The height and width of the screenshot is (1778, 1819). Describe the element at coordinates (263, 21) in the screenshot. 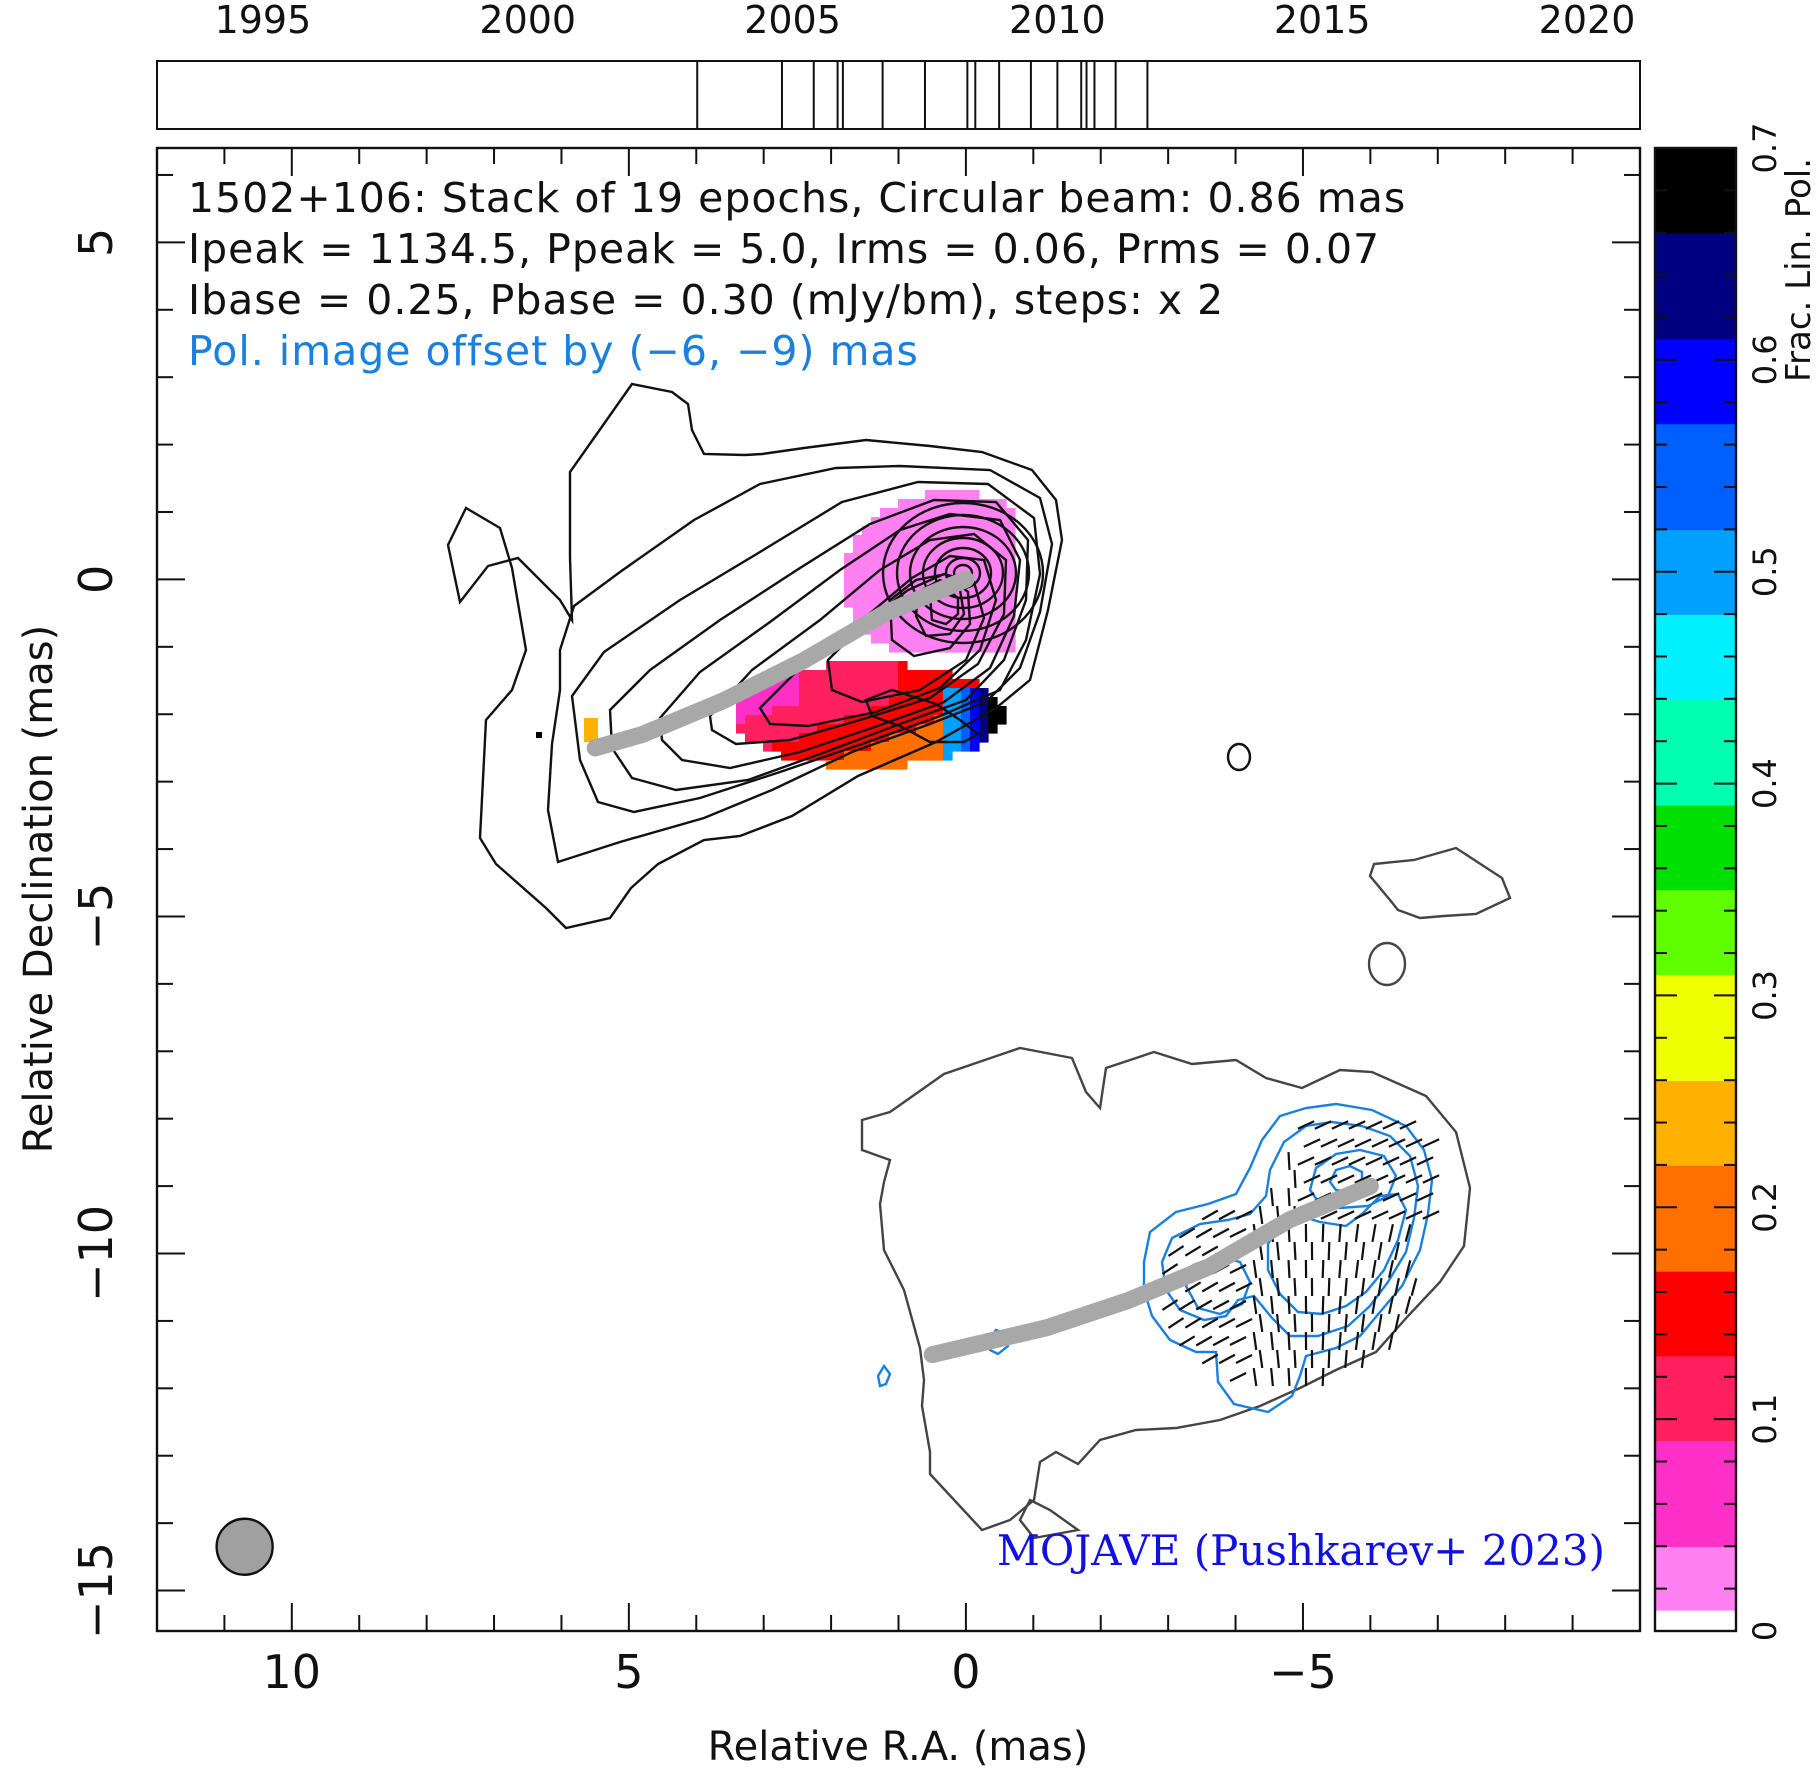

I see `timeline-tick-label: 1995` at that location.